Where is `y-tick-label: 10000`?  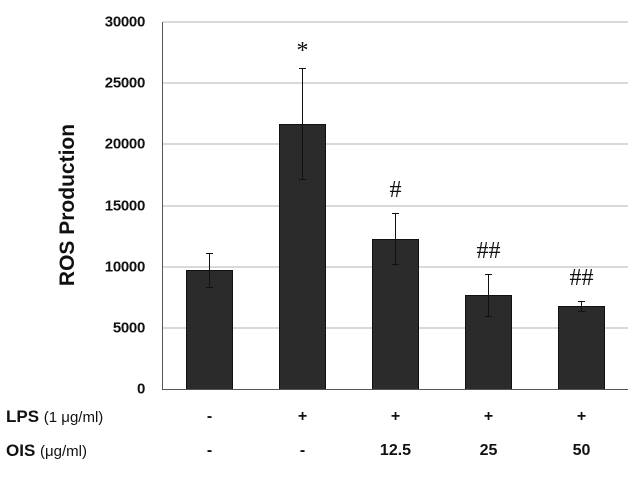 y-tick-label: 10000 is located at coordinates (125, 267).